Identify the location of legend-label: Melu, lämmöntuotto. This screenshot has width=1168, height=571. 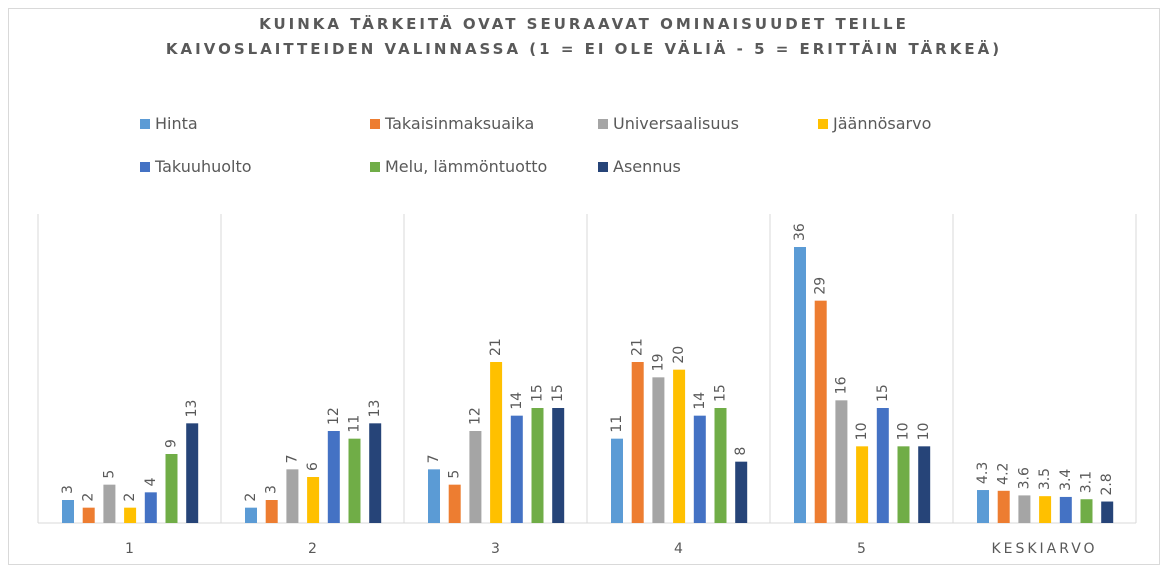
(466, 166).